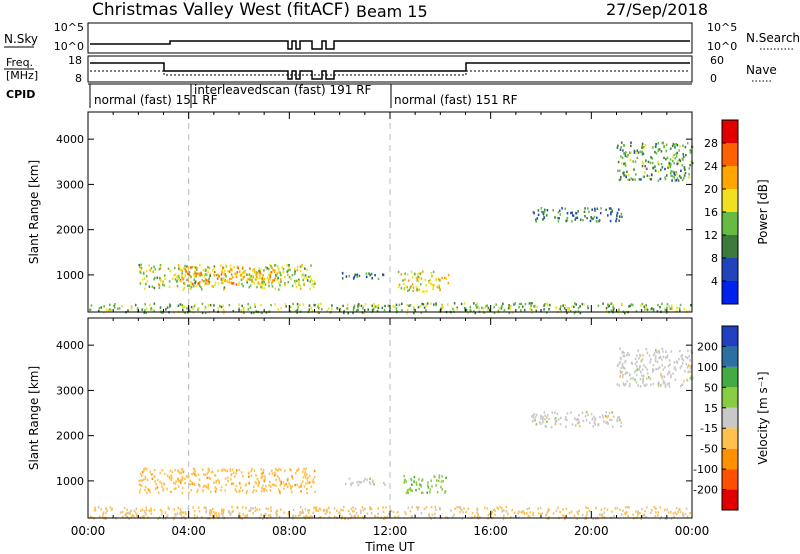  What do you see at coordinates (711, 212) in the screenshot?
I see `colorbar-tick-label: 16` at bounding box center [711, 212].